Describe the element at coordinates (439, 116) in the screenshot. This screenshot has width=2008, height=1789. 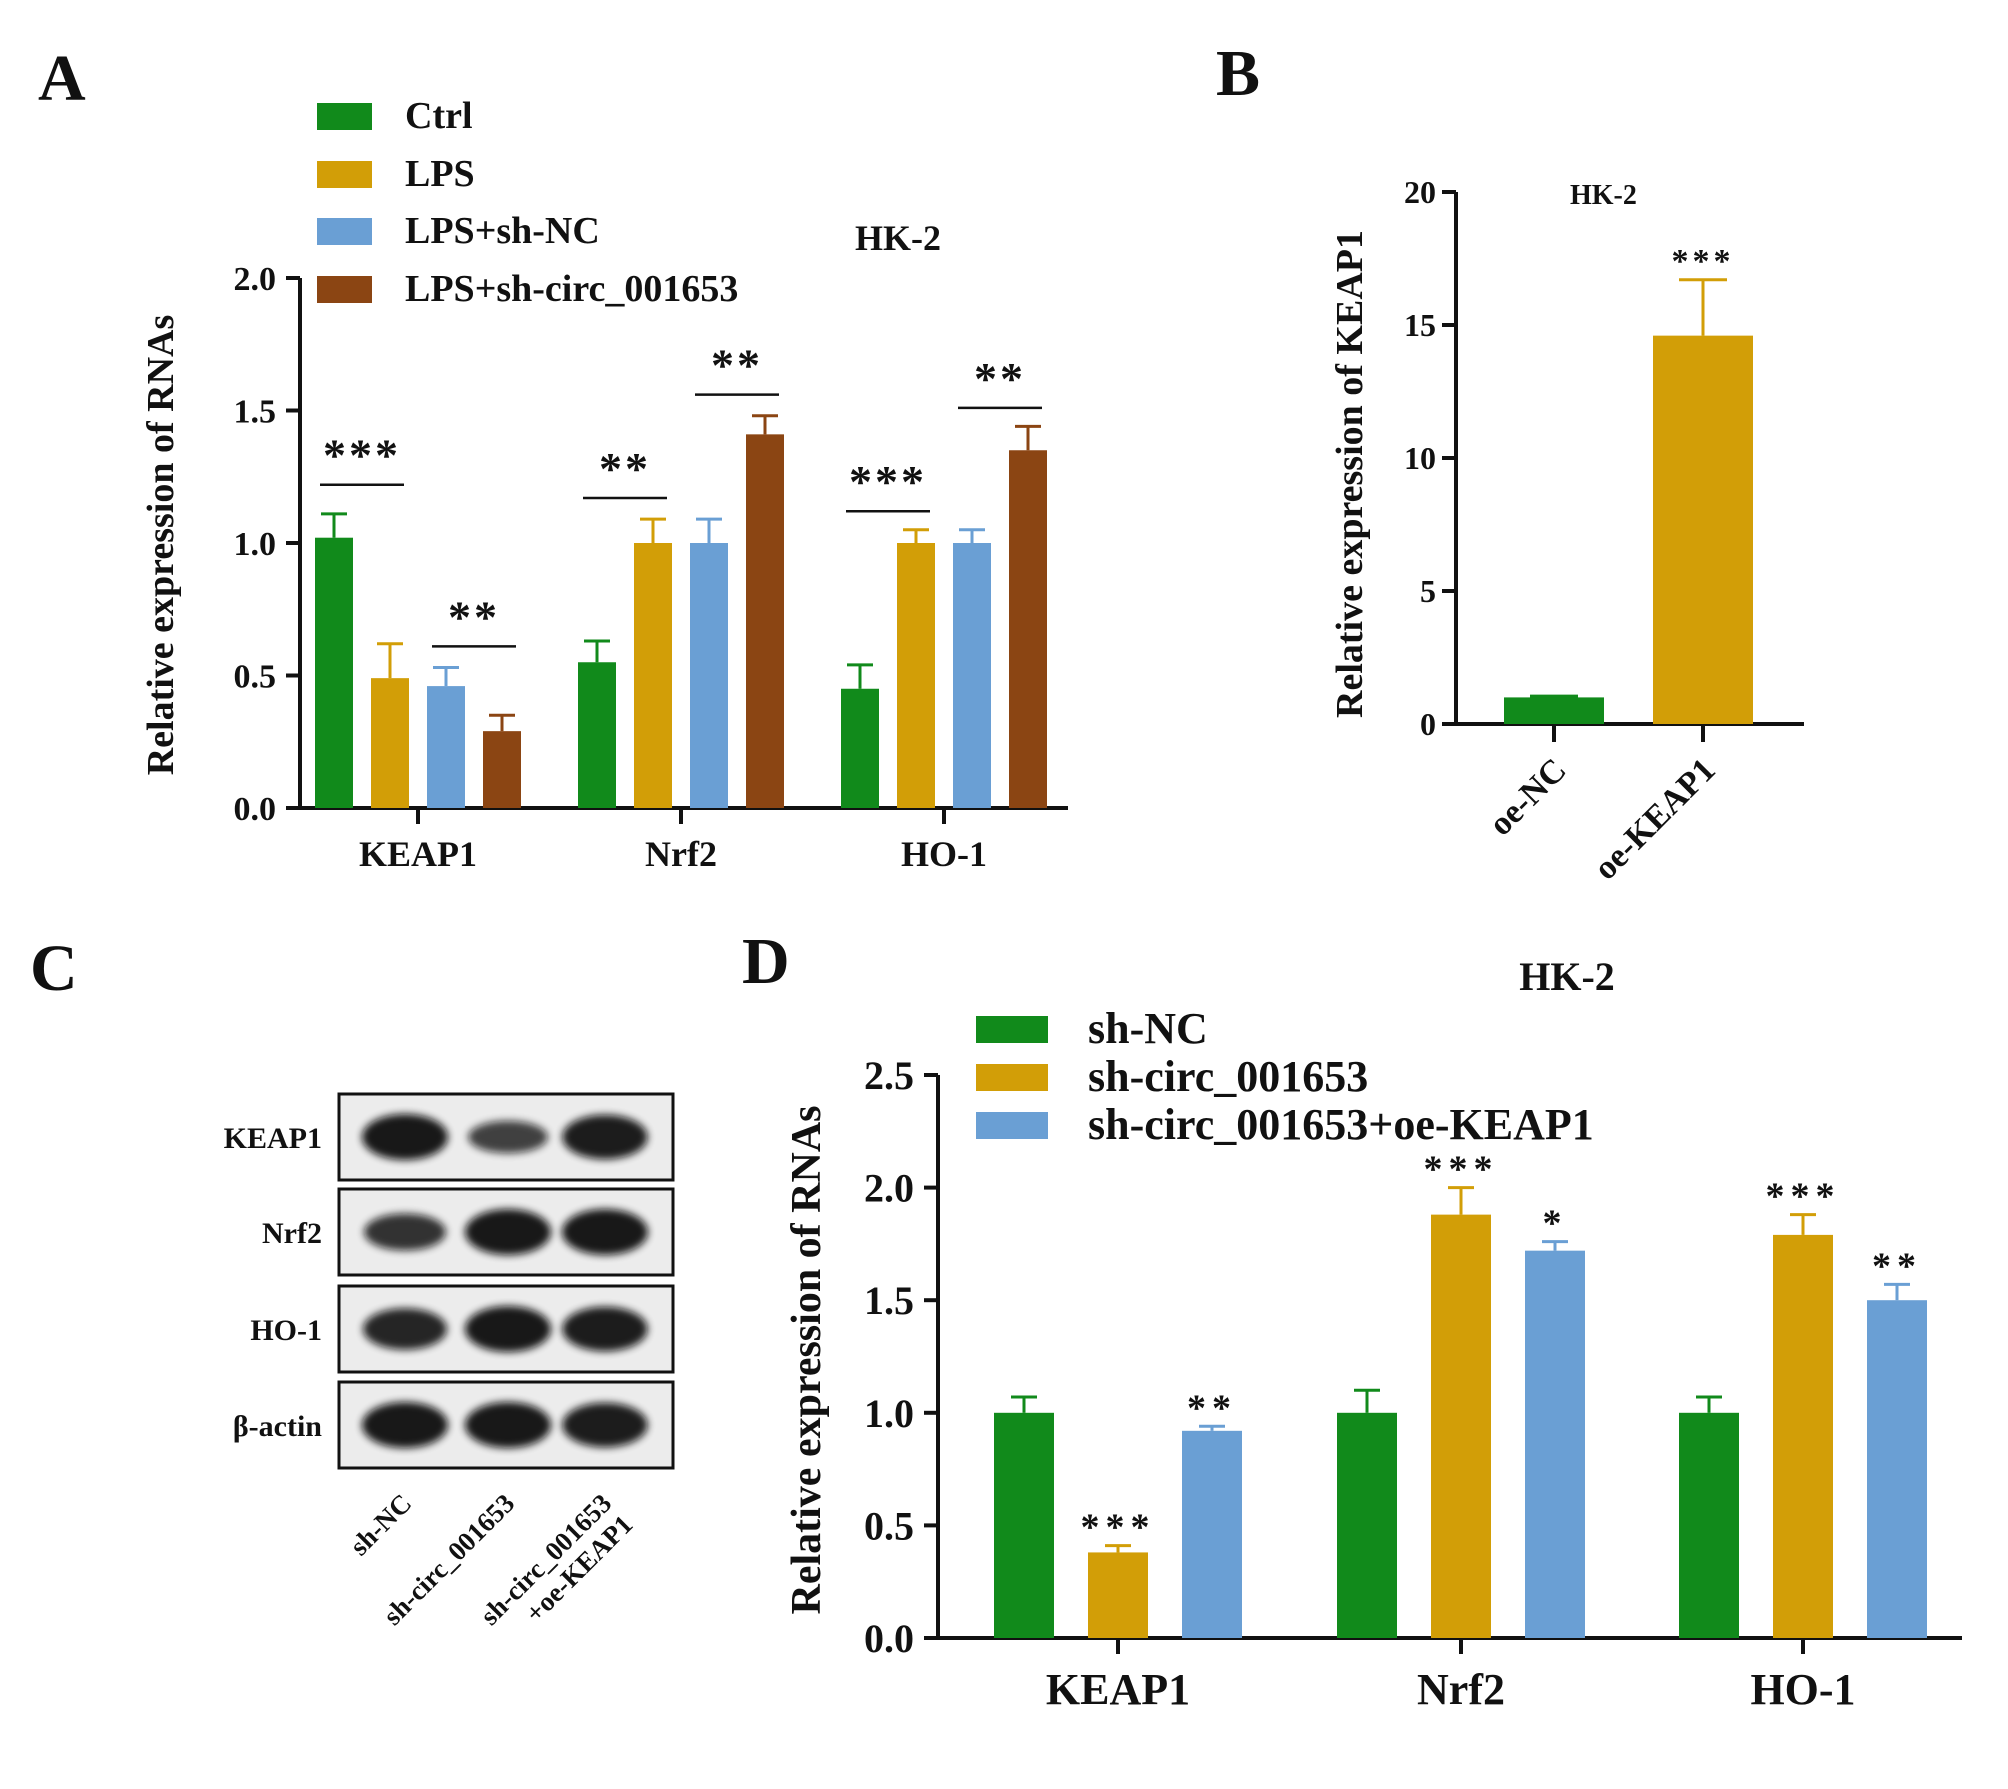
I see `legend-label-ctrl: Ctrl` at that location.